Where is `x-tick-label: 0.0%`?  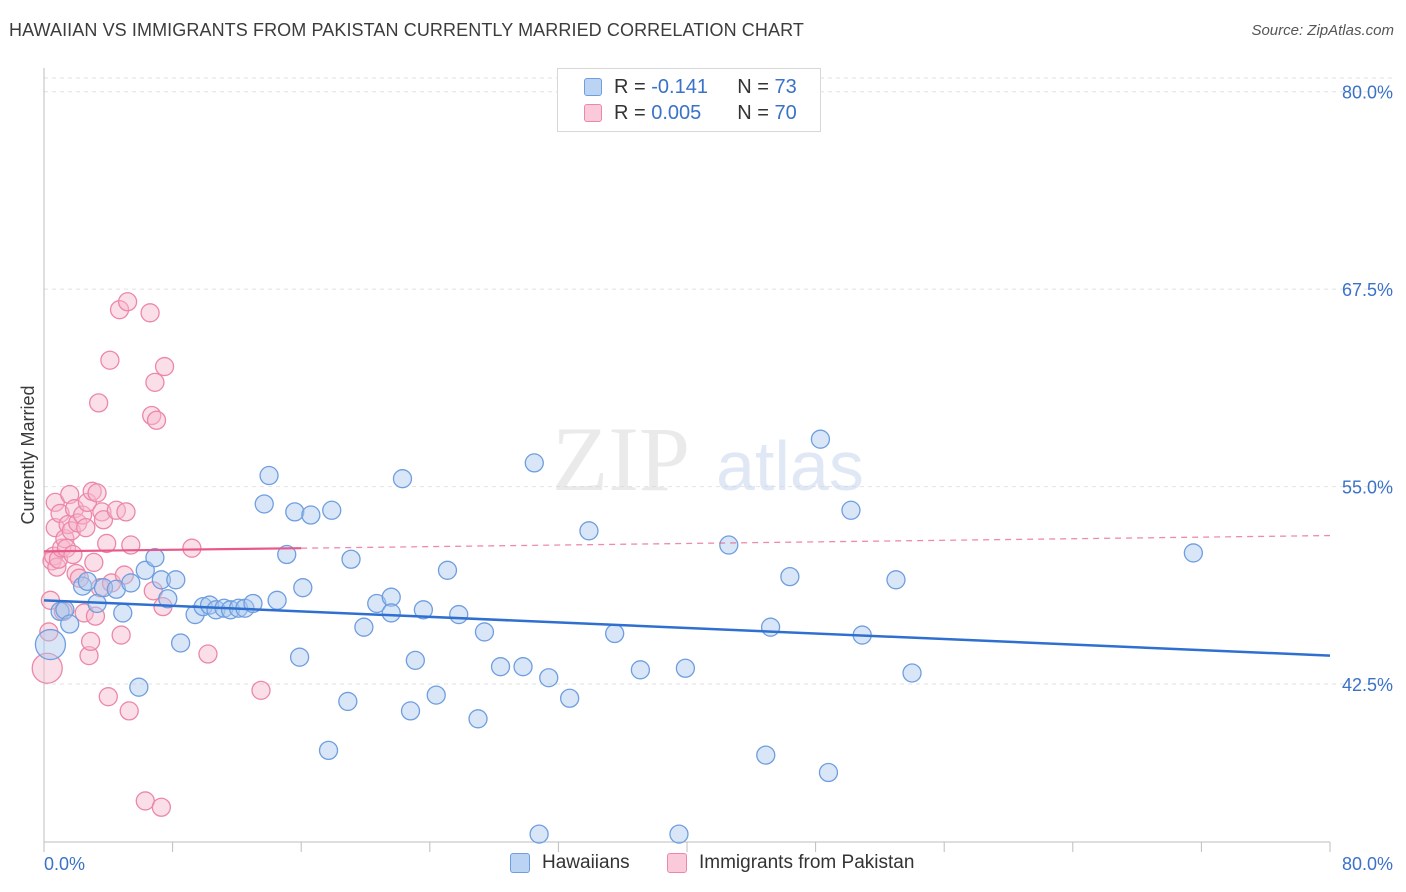
x-tick-label: 0.0% is located at coordinates (64, 864).